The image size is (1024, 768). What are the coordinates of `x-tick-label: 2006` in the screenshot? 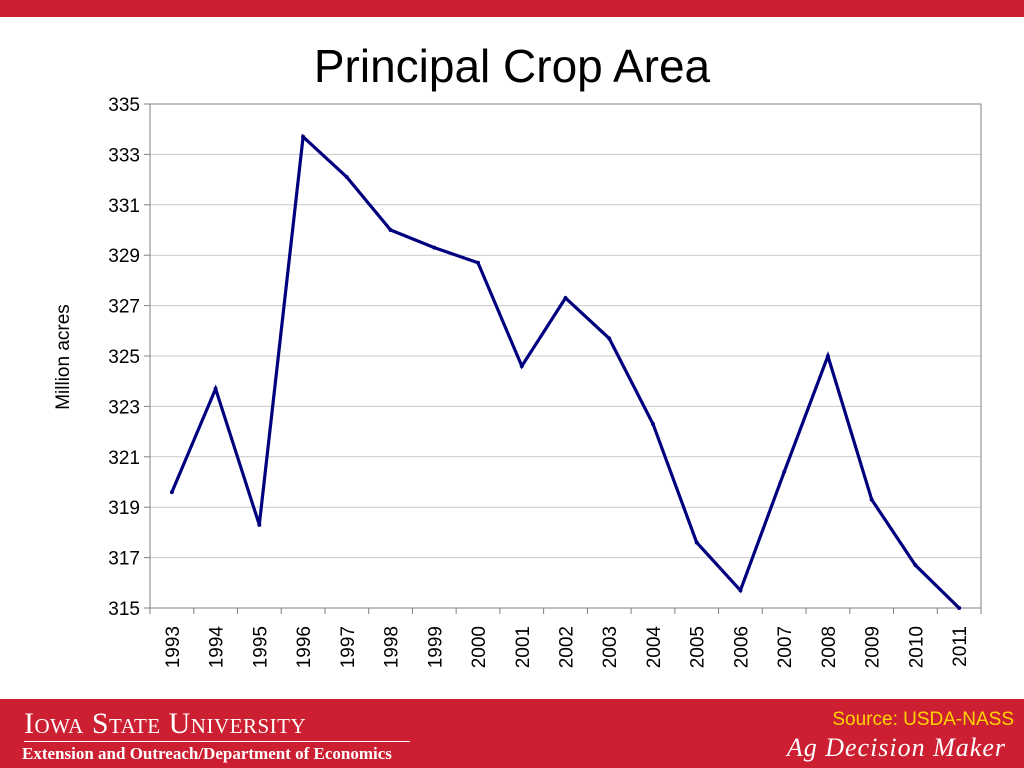 It's located at (741, 647).